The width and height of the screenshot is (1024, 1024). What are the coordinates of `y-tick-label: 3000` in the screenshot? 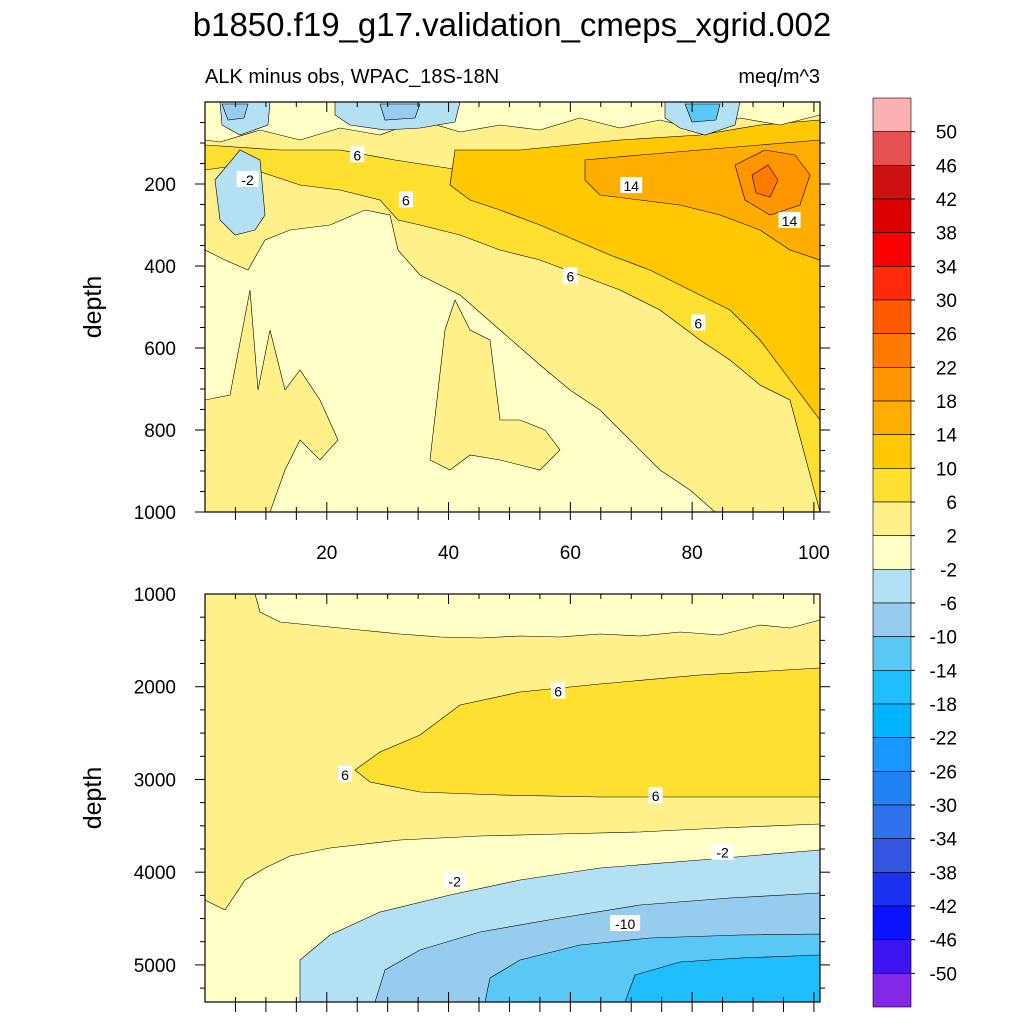 It's located at (155, 780).